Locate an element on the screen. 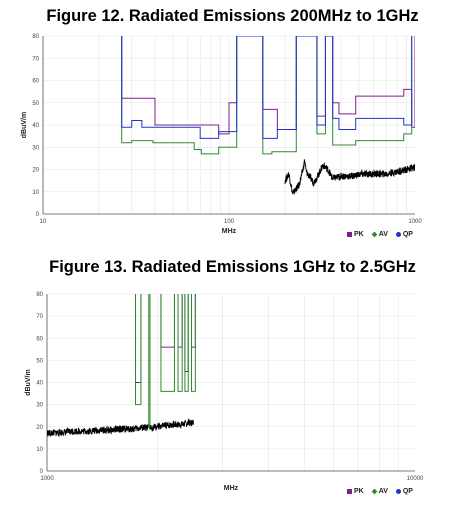 The width and height of the screenshot is (465, 506). chart-1-legend: PK AV QP is located at coordinates (383, 234).